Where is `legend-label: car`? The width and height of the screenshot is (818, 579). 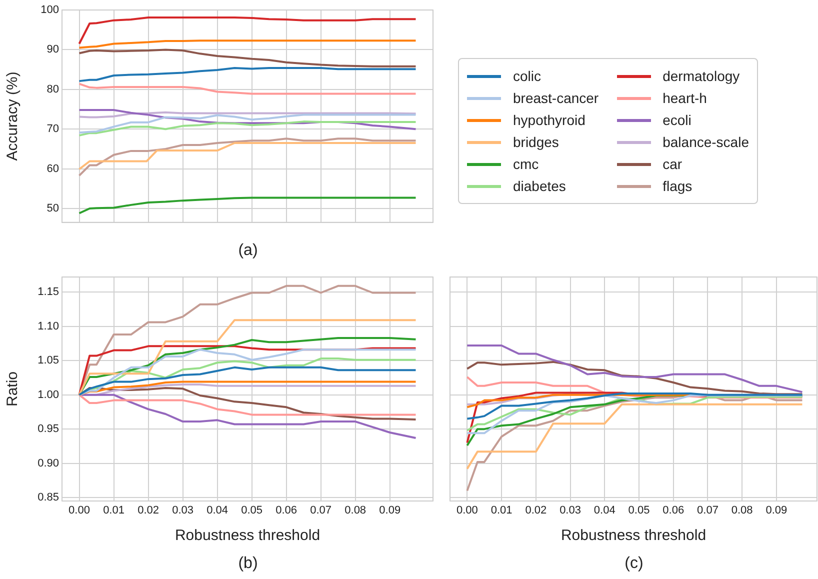
legend-label: car is located at coordinates (672, 164).